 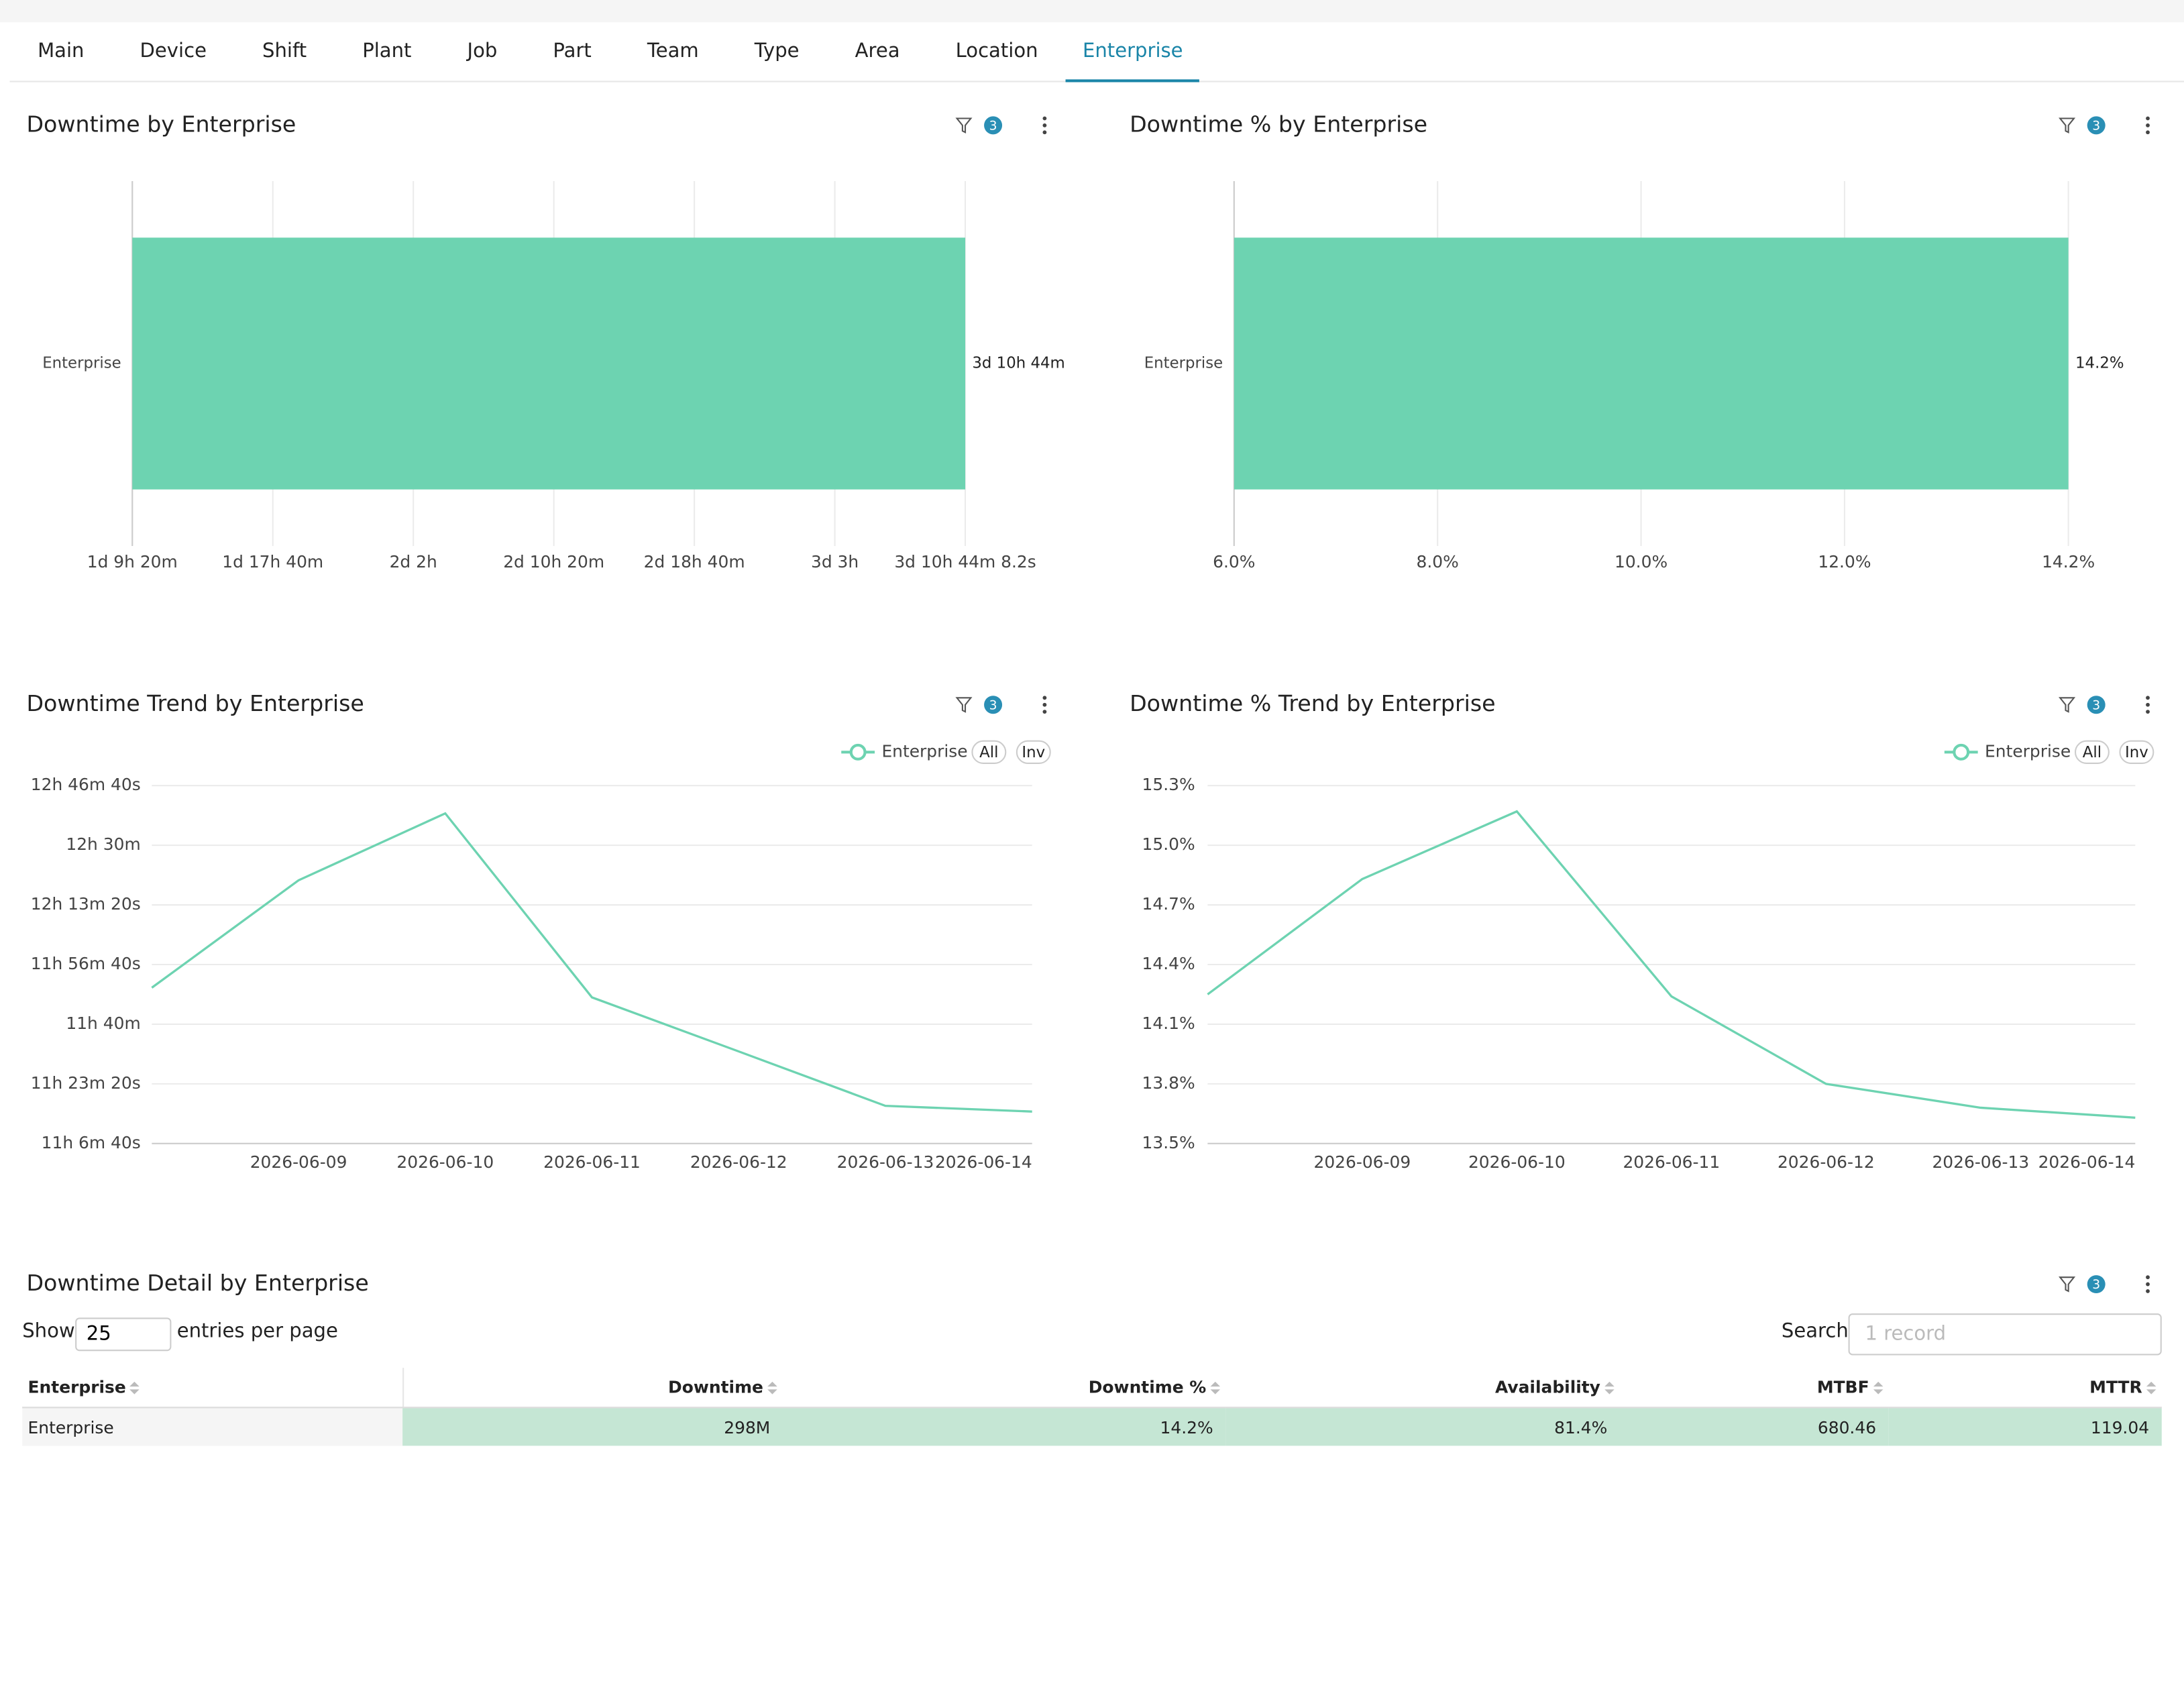 What do you see at coordinates (2005, 1334) in the screenshot?
I see `search-input: 1 record` at bounding box center [2005, 1334].